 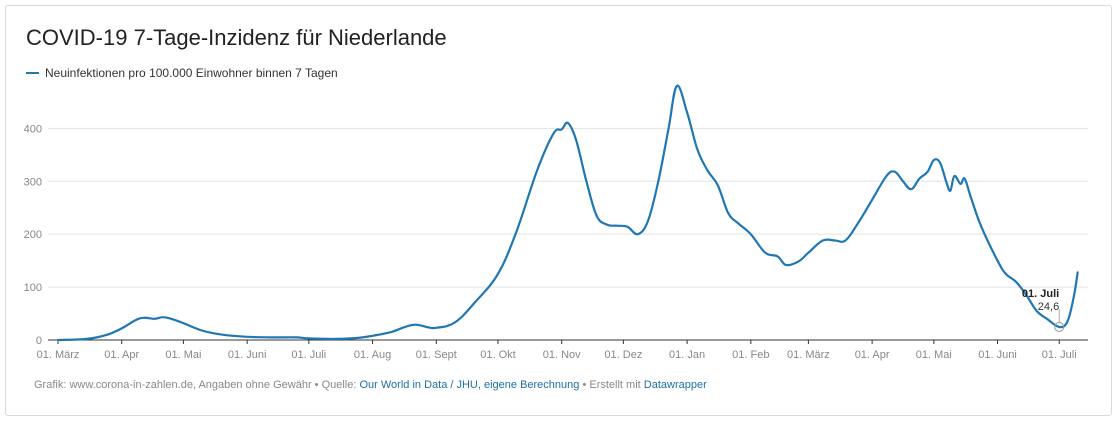 I want to click on annotation-marker, so click(x=1059, y=326).